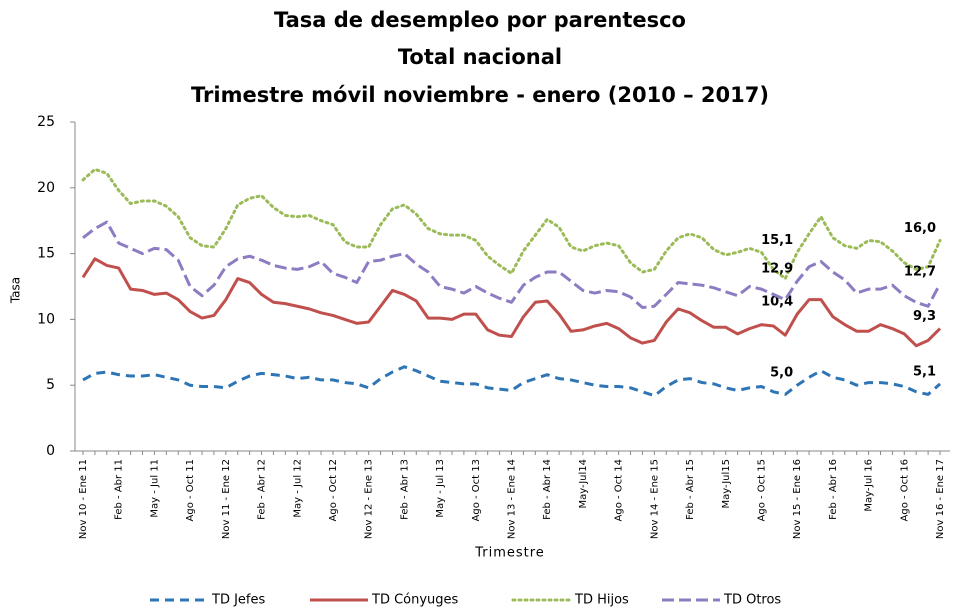  Describe the element at coordinates (690, 489) in the screenshot. I see `x-tick-label: Feb - Abr 15` at that location.